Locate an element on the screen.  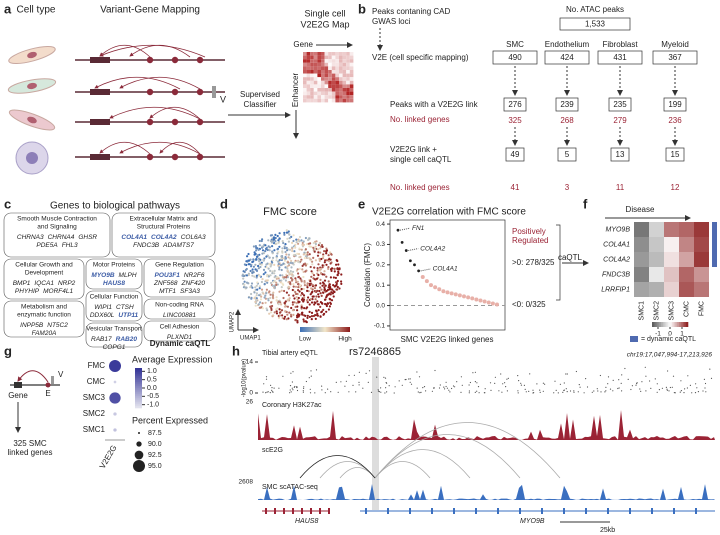
cell-value: 431 is located at coordinates (620, 57).